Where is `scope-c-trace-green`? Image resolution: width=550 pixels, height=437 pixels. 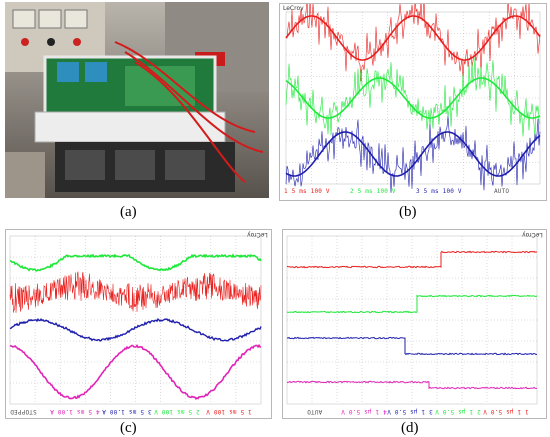 scope-c-trace-green is located at coordinates (135, 262).